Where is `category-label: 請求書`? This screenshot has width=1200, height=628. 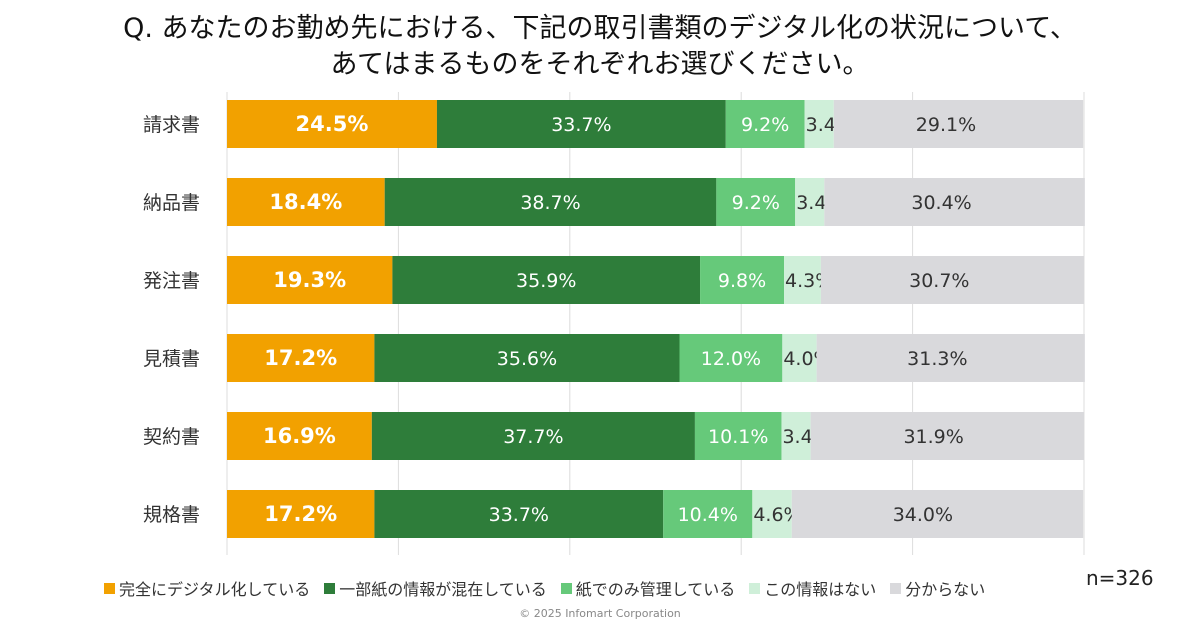
category-label: 請求書 is located at coordinates (171, 125).